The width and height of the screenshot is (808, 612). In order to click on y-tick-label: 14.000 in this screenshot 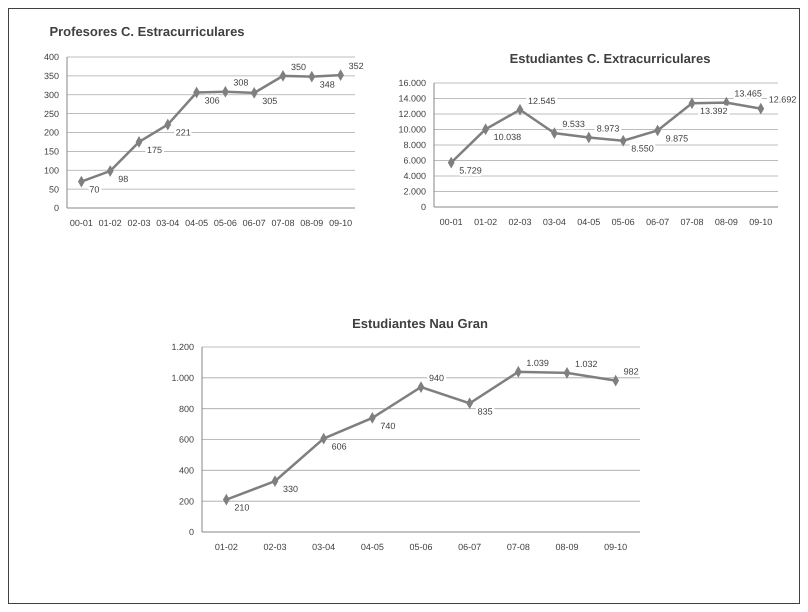, I will do `click(412, 99)`.